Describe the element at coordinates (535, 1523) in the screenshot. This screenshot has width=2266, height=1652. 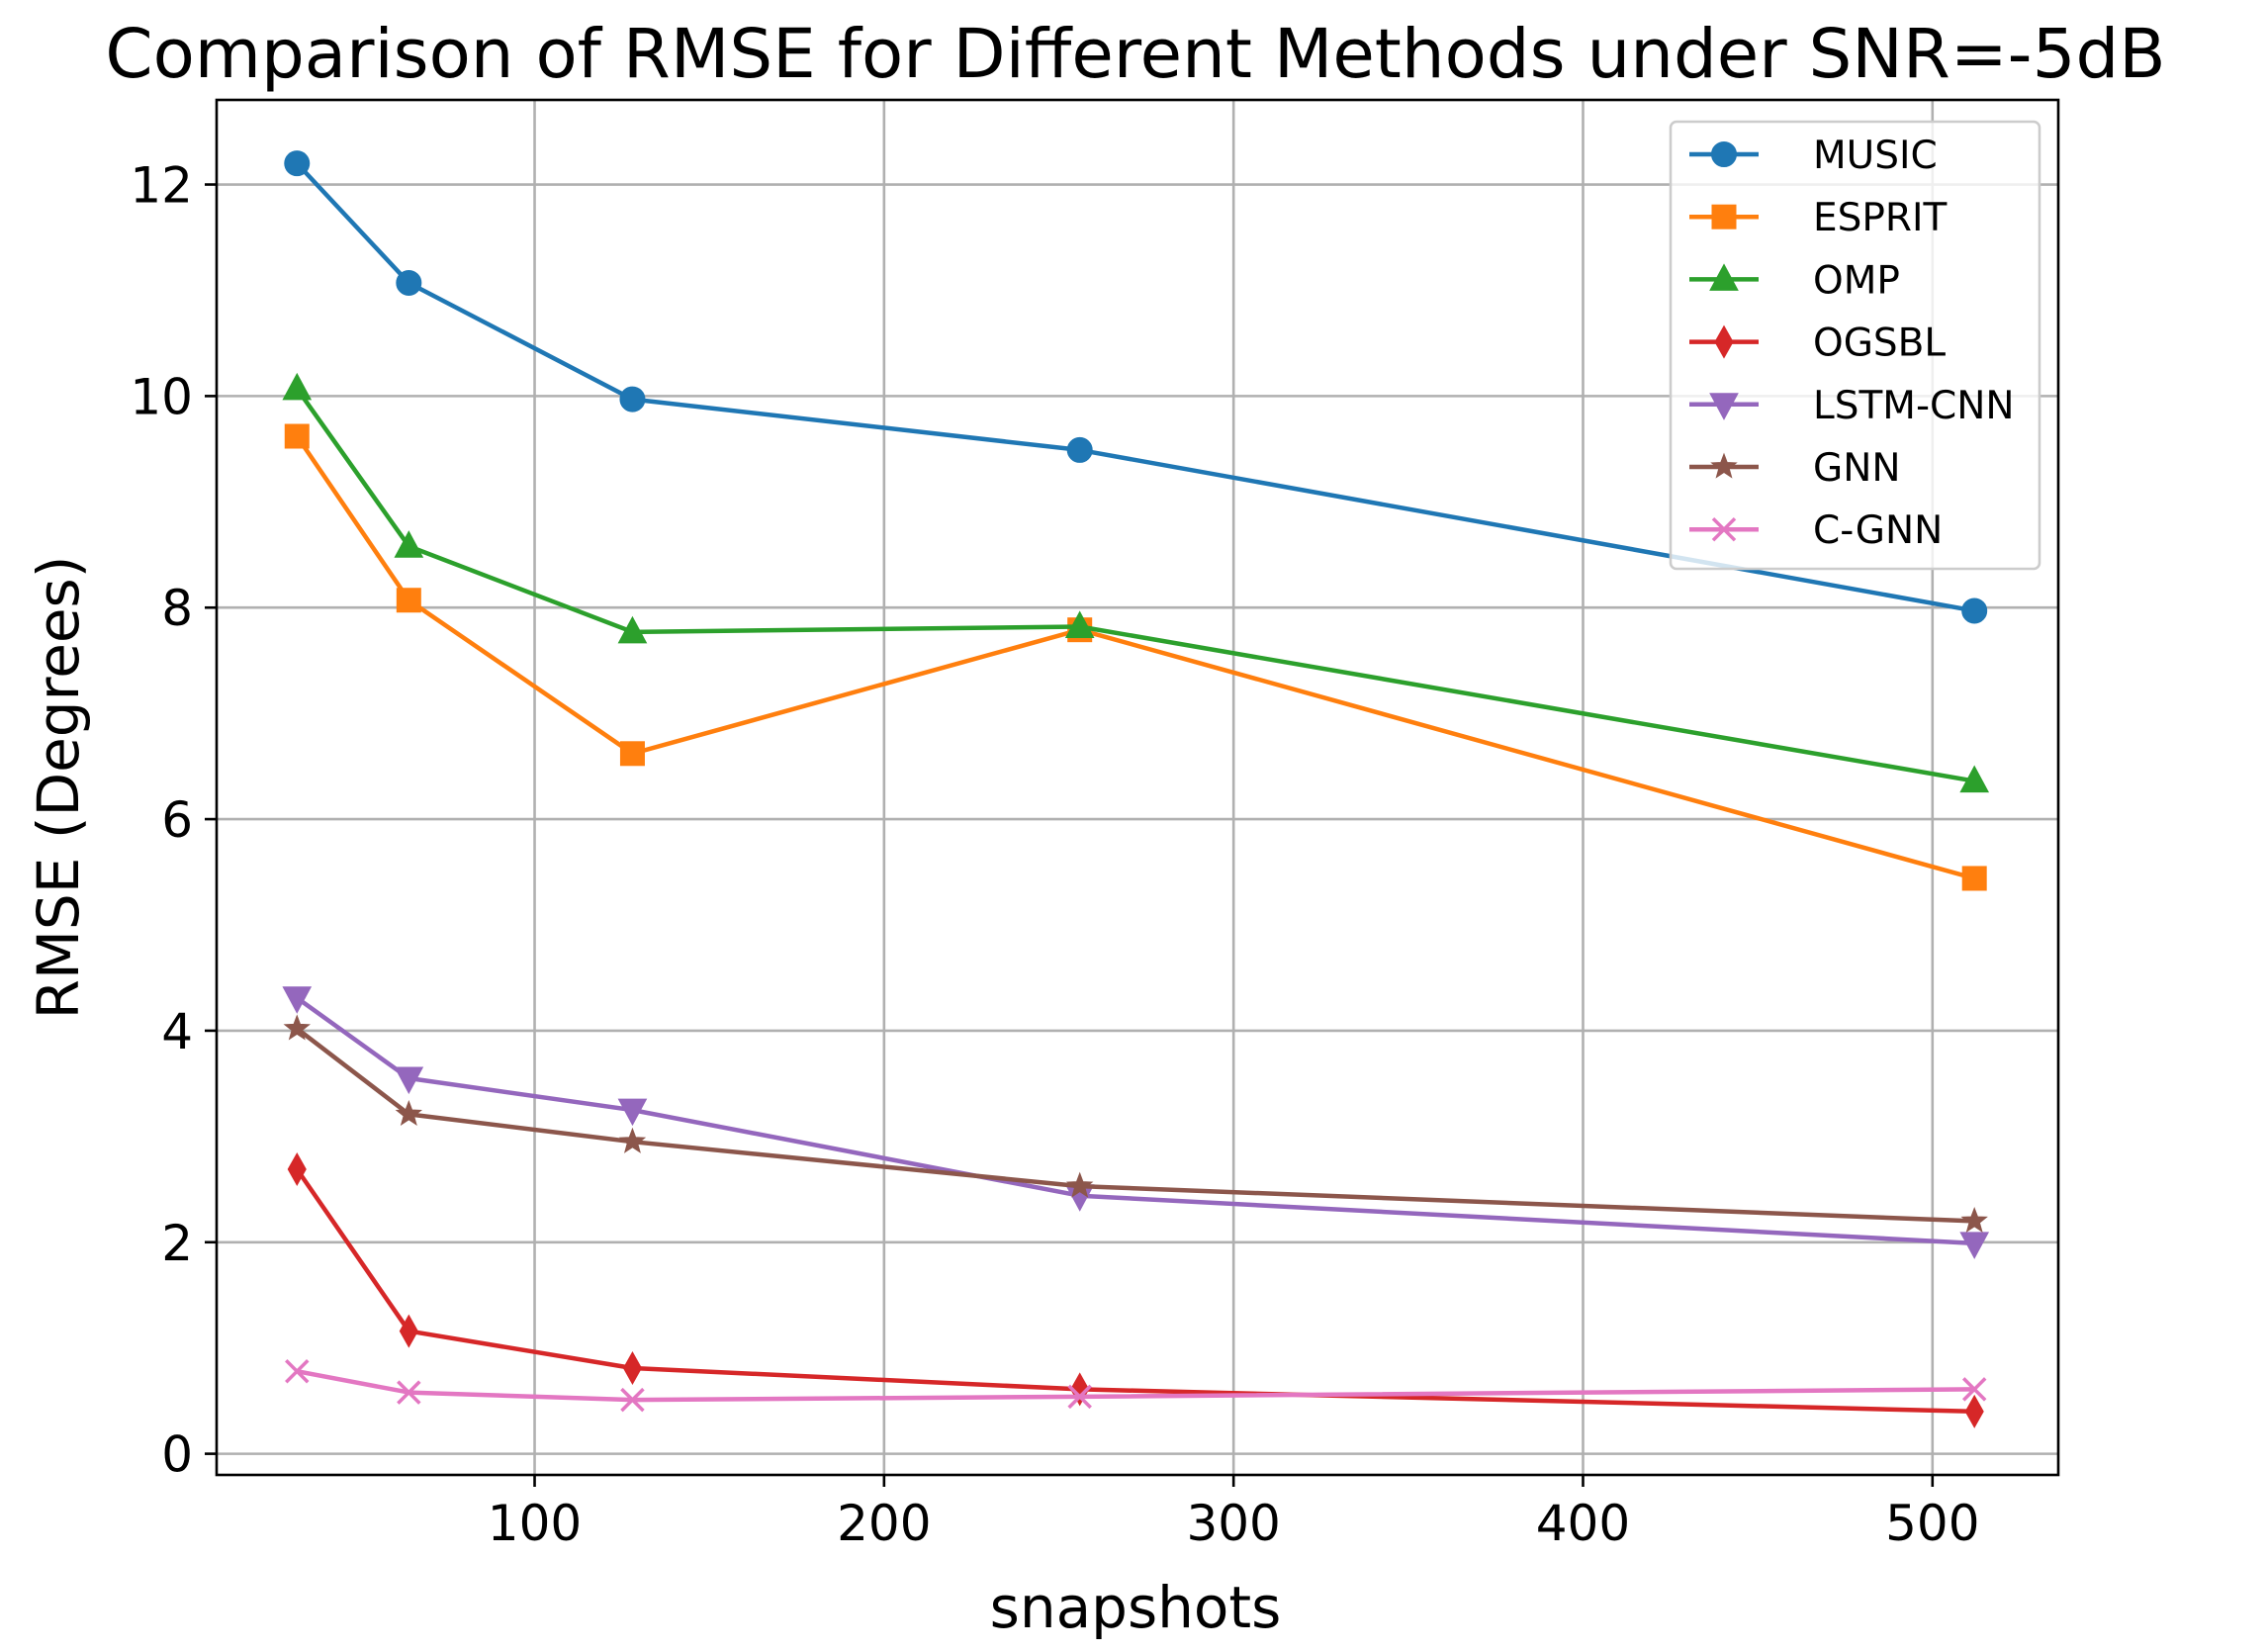
I see `x-tick-label: 100` at that location.